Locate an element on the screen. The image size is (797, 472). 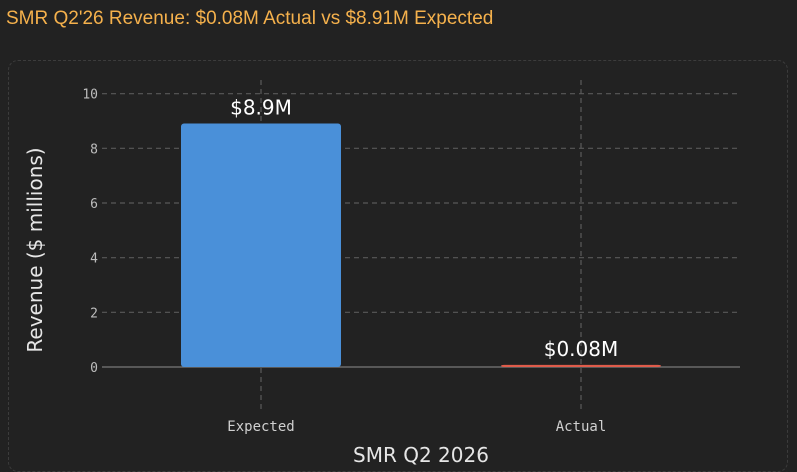
bar-expected is located at coordinates (261, 245).